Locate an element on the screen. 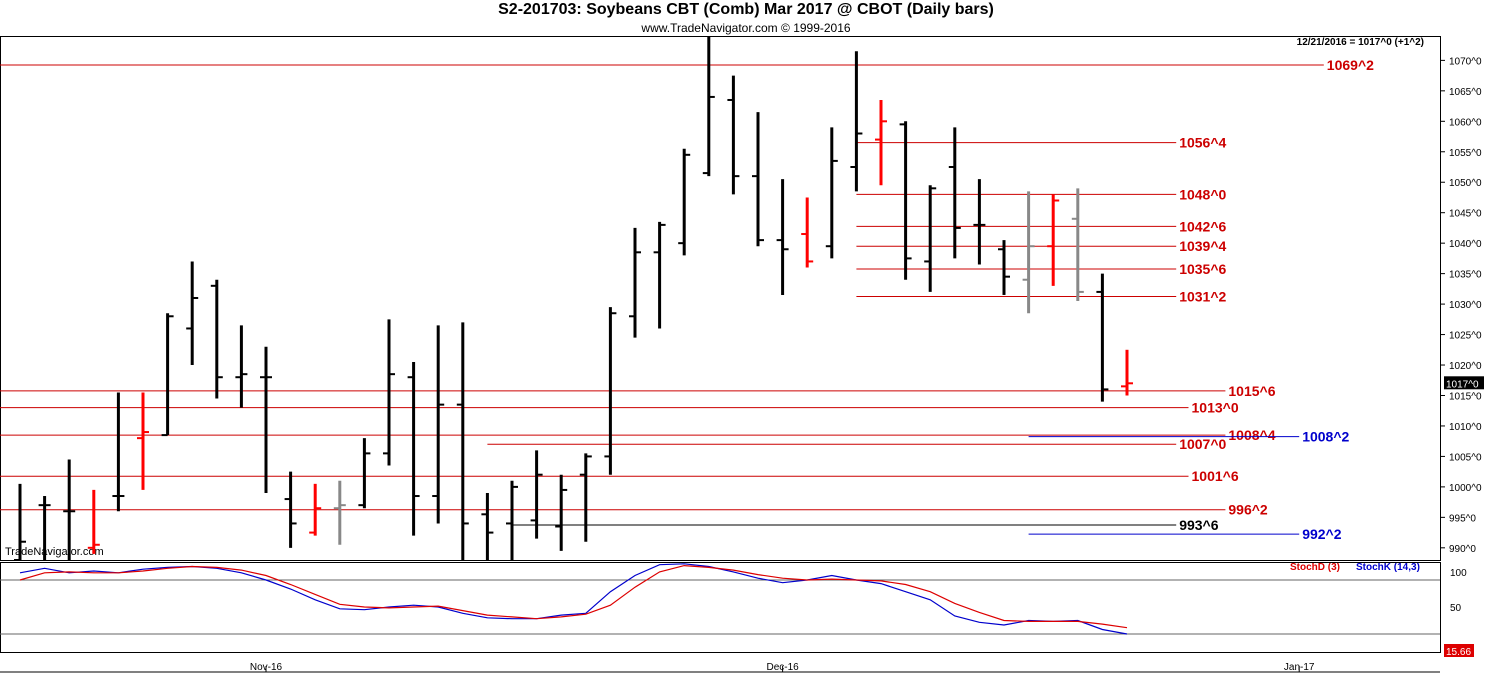  y-tick-label: 1055^0 is located at coordinates (1465, 153).